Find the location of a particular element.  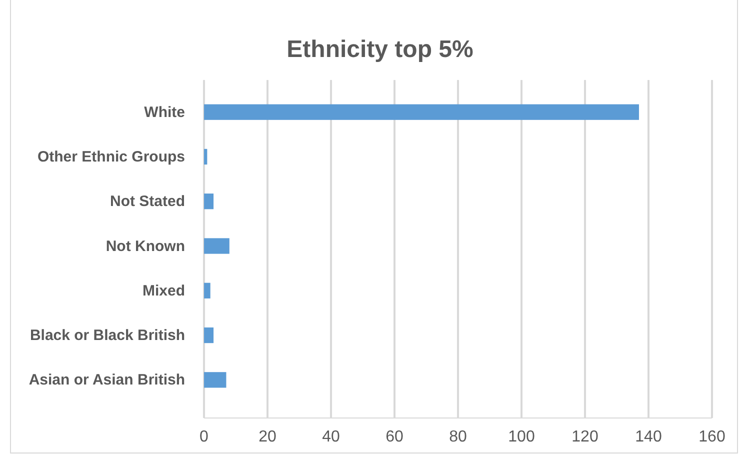

x-tick-label: 100 is located at coordinates (521, 437).